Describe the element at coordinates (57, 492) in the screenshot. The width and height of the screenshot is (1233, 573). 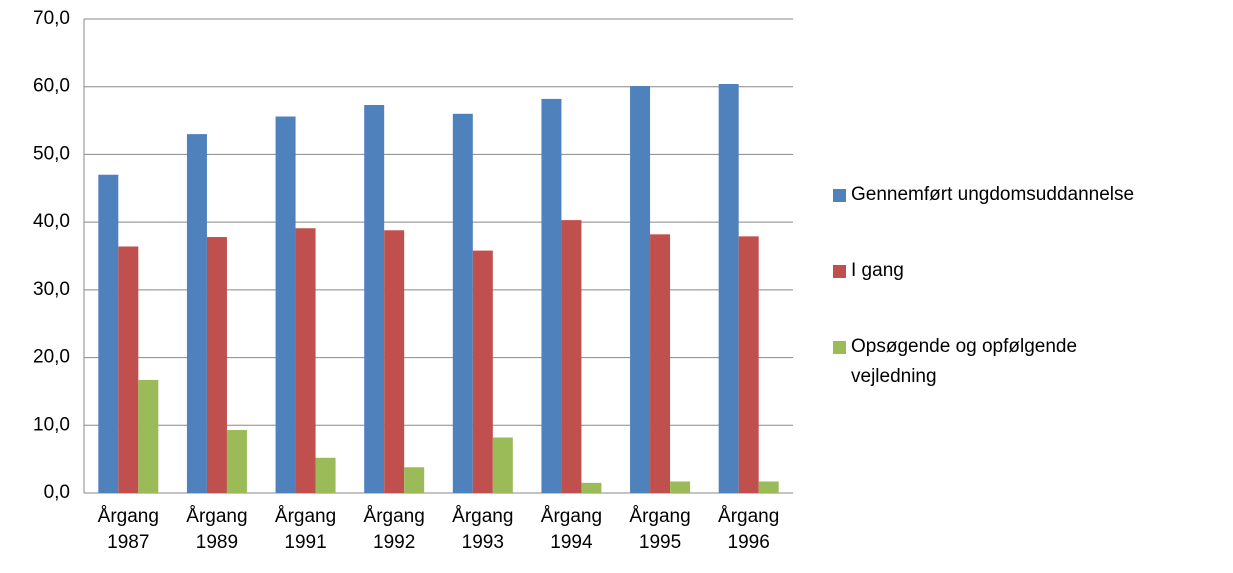
I see `y-tick-label: 0,0` at that location.